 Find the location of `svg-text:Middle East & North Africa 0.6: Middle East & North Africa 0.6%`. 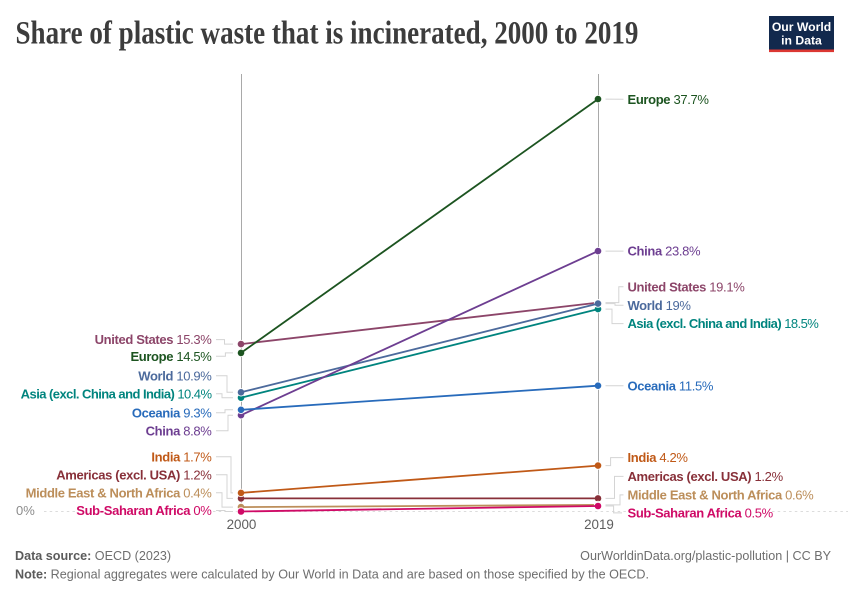

svg-text:Middle East & North Africa 0.6: Middle East & North Africa 0.6% is located at coordinates (721, 495).